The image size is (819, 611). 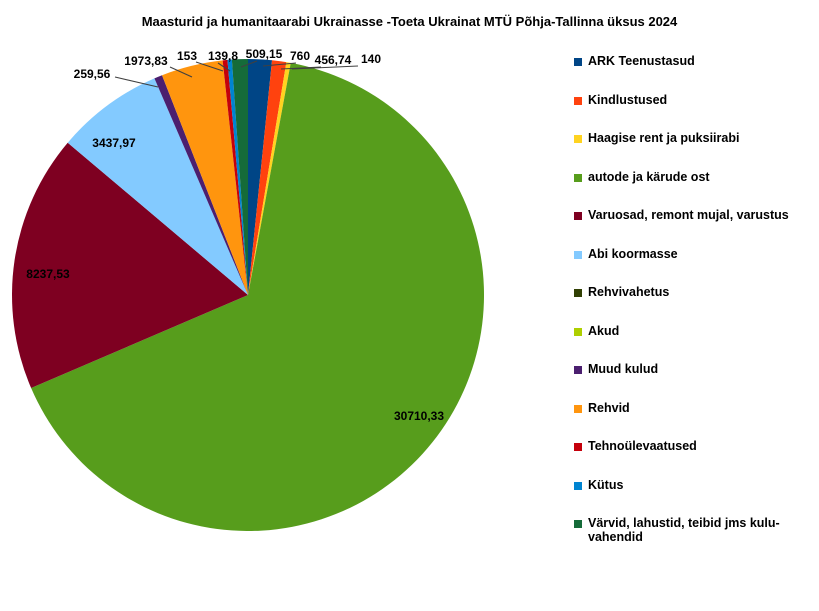 I want to click on pie-slice-k-tus, so click(x=237, y=177).